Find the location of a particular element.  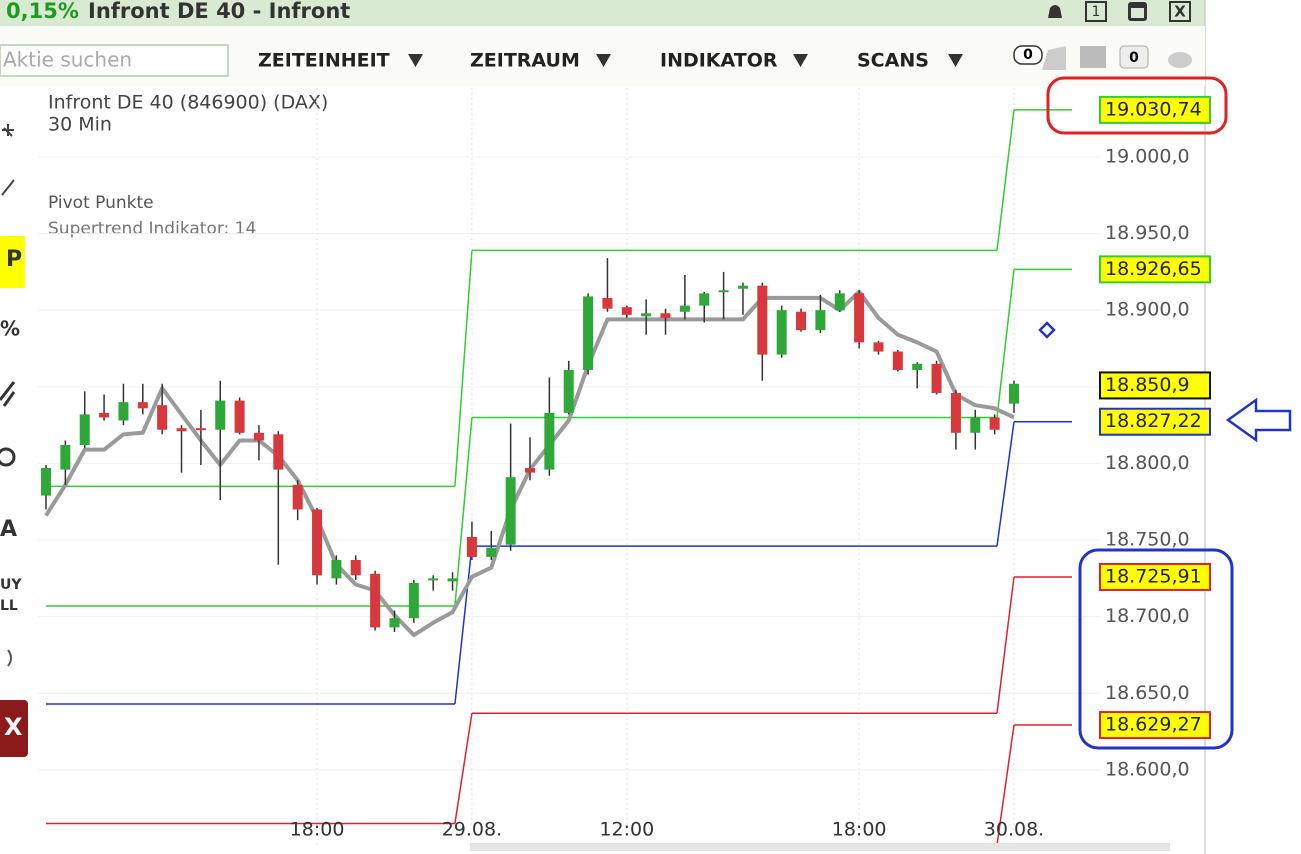

highlight-red is located at coordinates (1137, 105).